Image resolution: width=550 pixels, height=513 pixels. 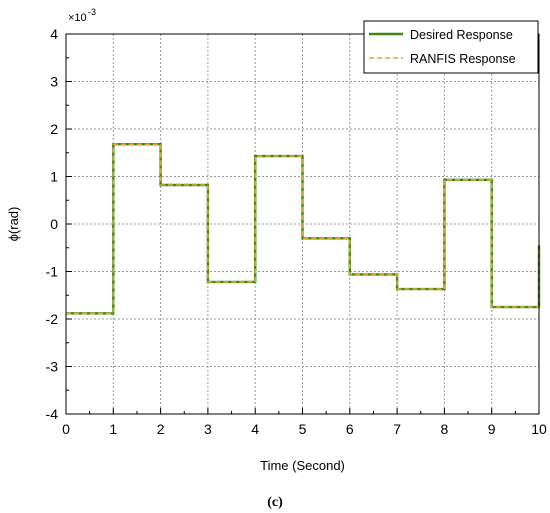 What do you see at coordinates (208, 429) in the screenshot?
I see `x-tick-label: 3` at bounding box center [208, 429].